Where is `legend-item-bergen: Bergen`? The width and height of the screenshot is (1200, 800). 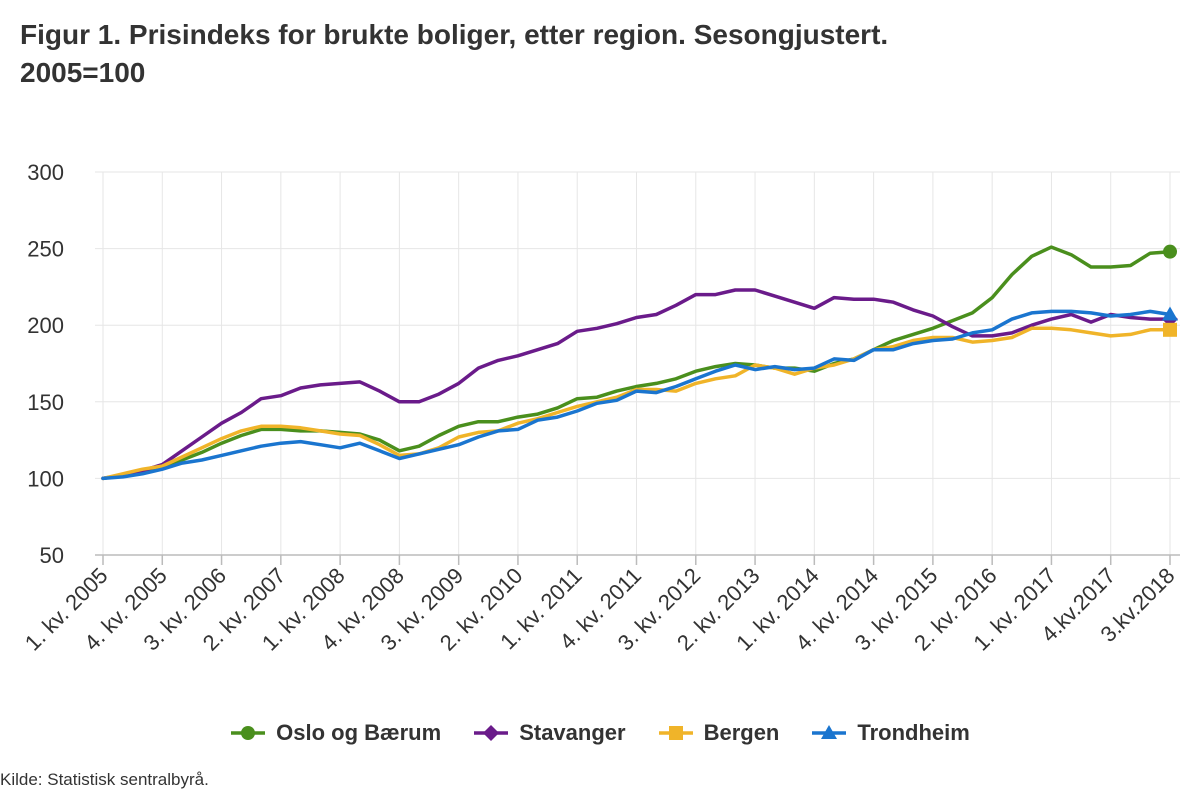 legend-item-bergen: Bergen is located at coordinates (719, 733).